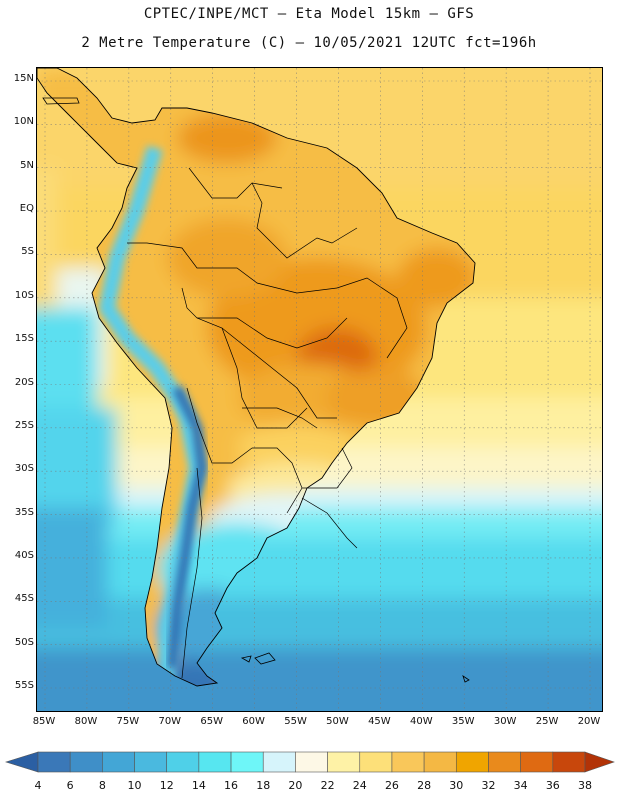 This screenshot has width=618, height=804. What do you see at coordinates (24, 339) in the screenshot?
I see `latitude-label: 15S` at bounding box center [24, 339].